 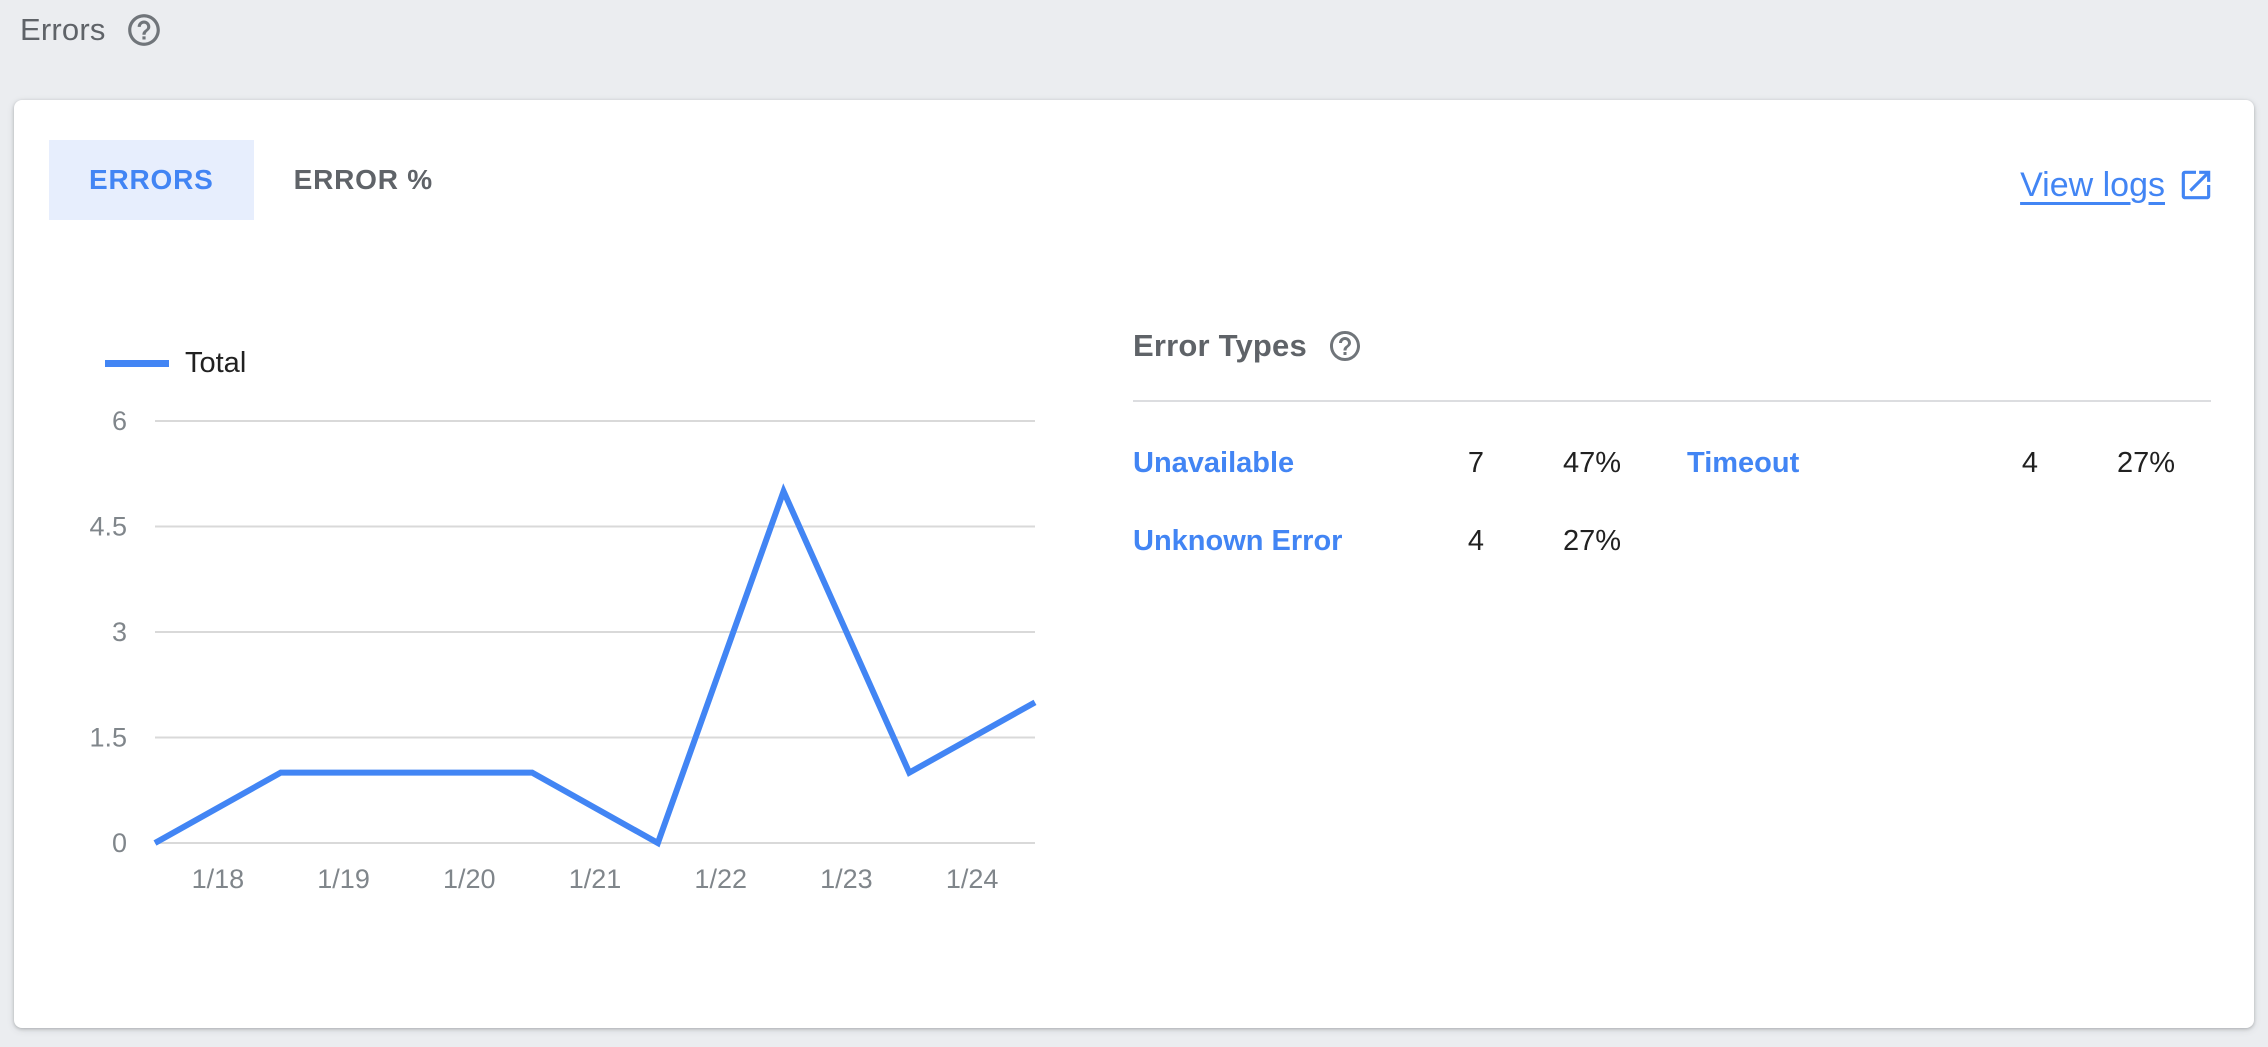 What do you see at coordinates (218, 879) in the screenshot?
I see `svg-text: 1/18` at bounding box center [218, 879].